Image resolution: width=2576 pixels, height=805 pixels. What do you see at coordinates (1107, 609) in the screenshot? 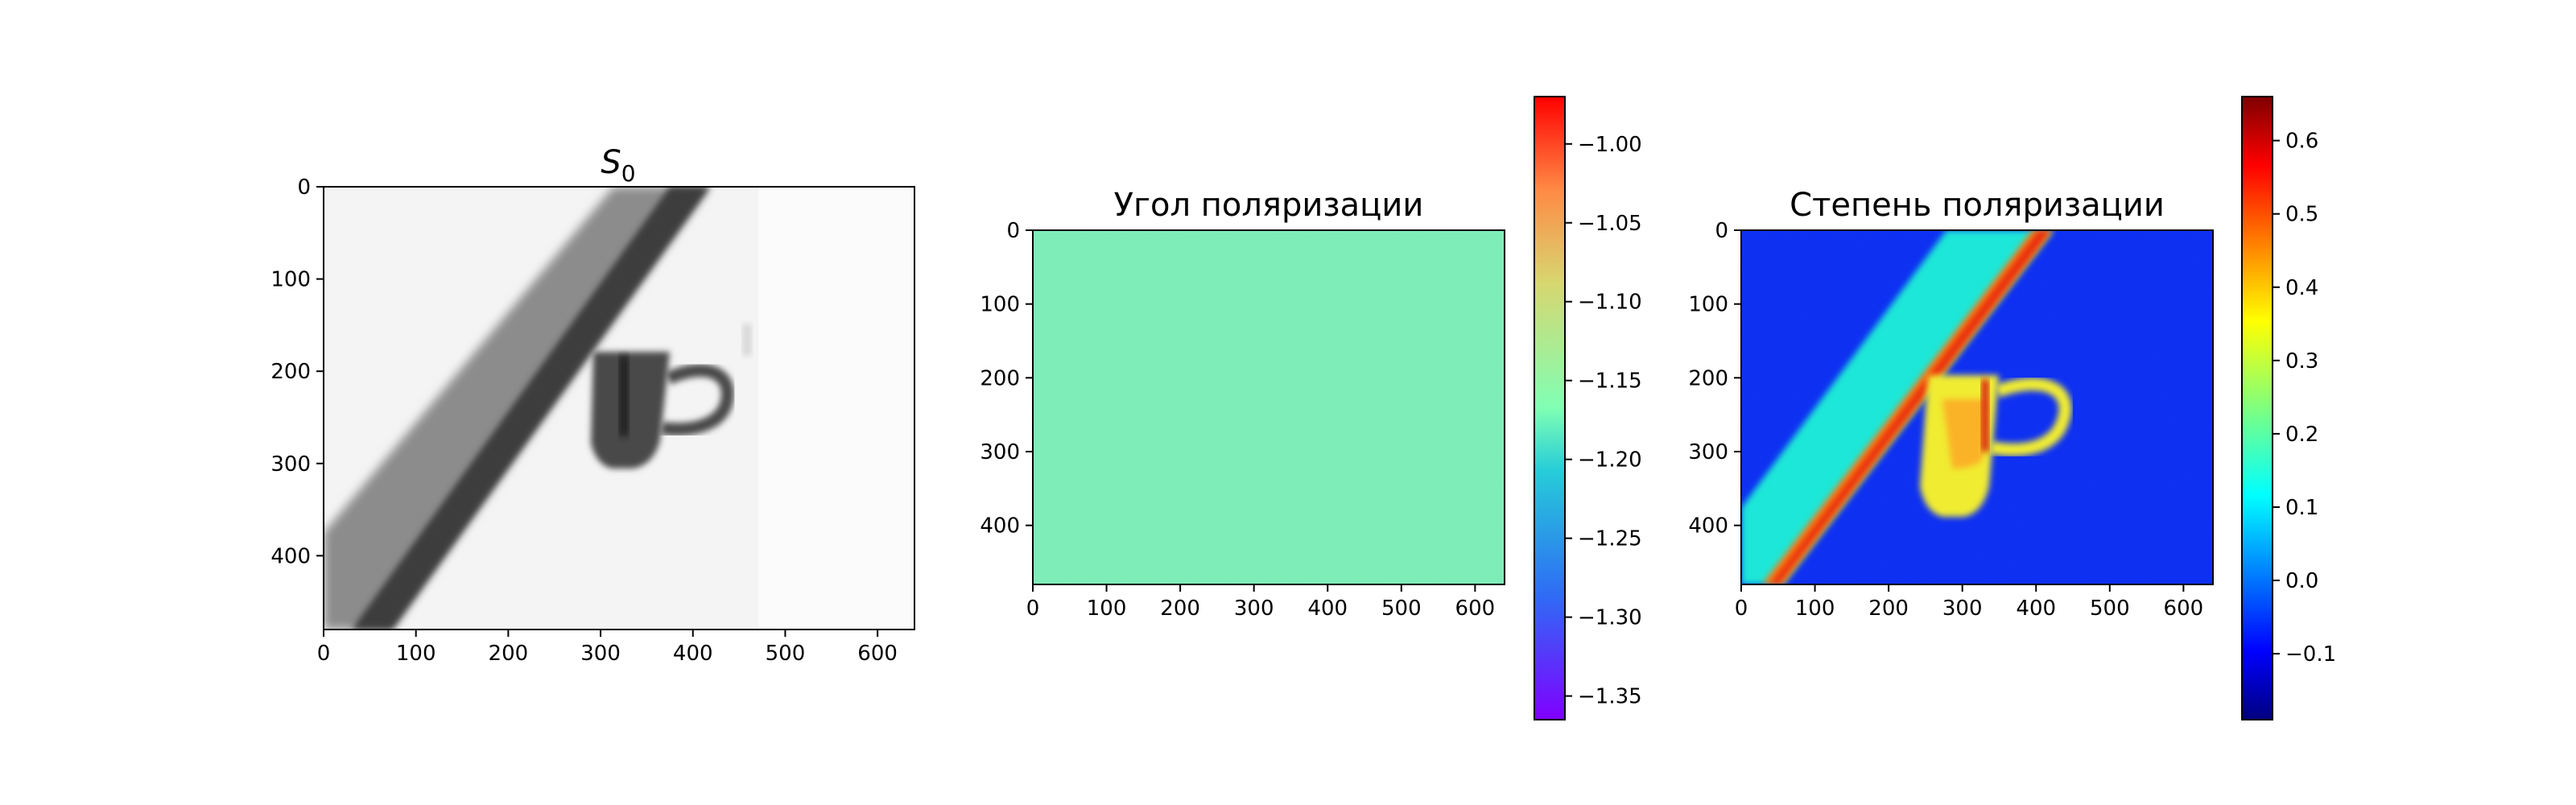
I see `angle-x-tick-label: 100` at bounding box center [1107, 609].